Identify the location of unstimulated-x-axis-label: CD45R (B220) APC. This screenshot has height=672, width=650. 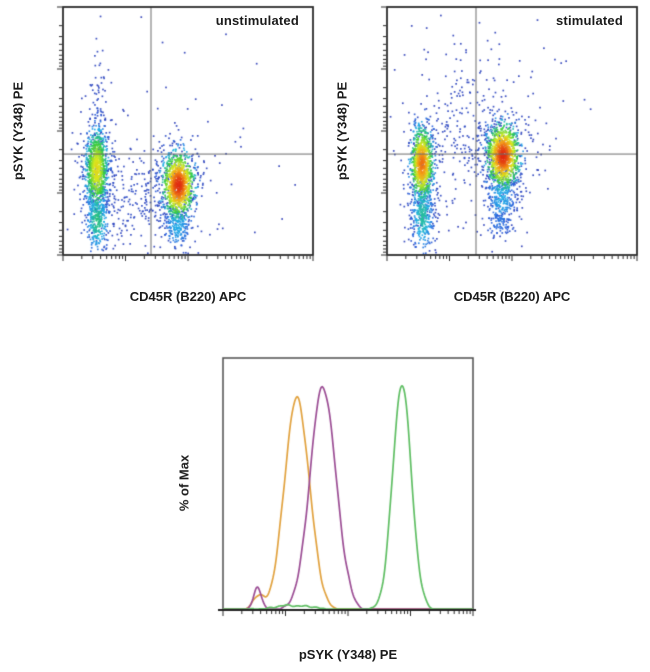
(188, 296).